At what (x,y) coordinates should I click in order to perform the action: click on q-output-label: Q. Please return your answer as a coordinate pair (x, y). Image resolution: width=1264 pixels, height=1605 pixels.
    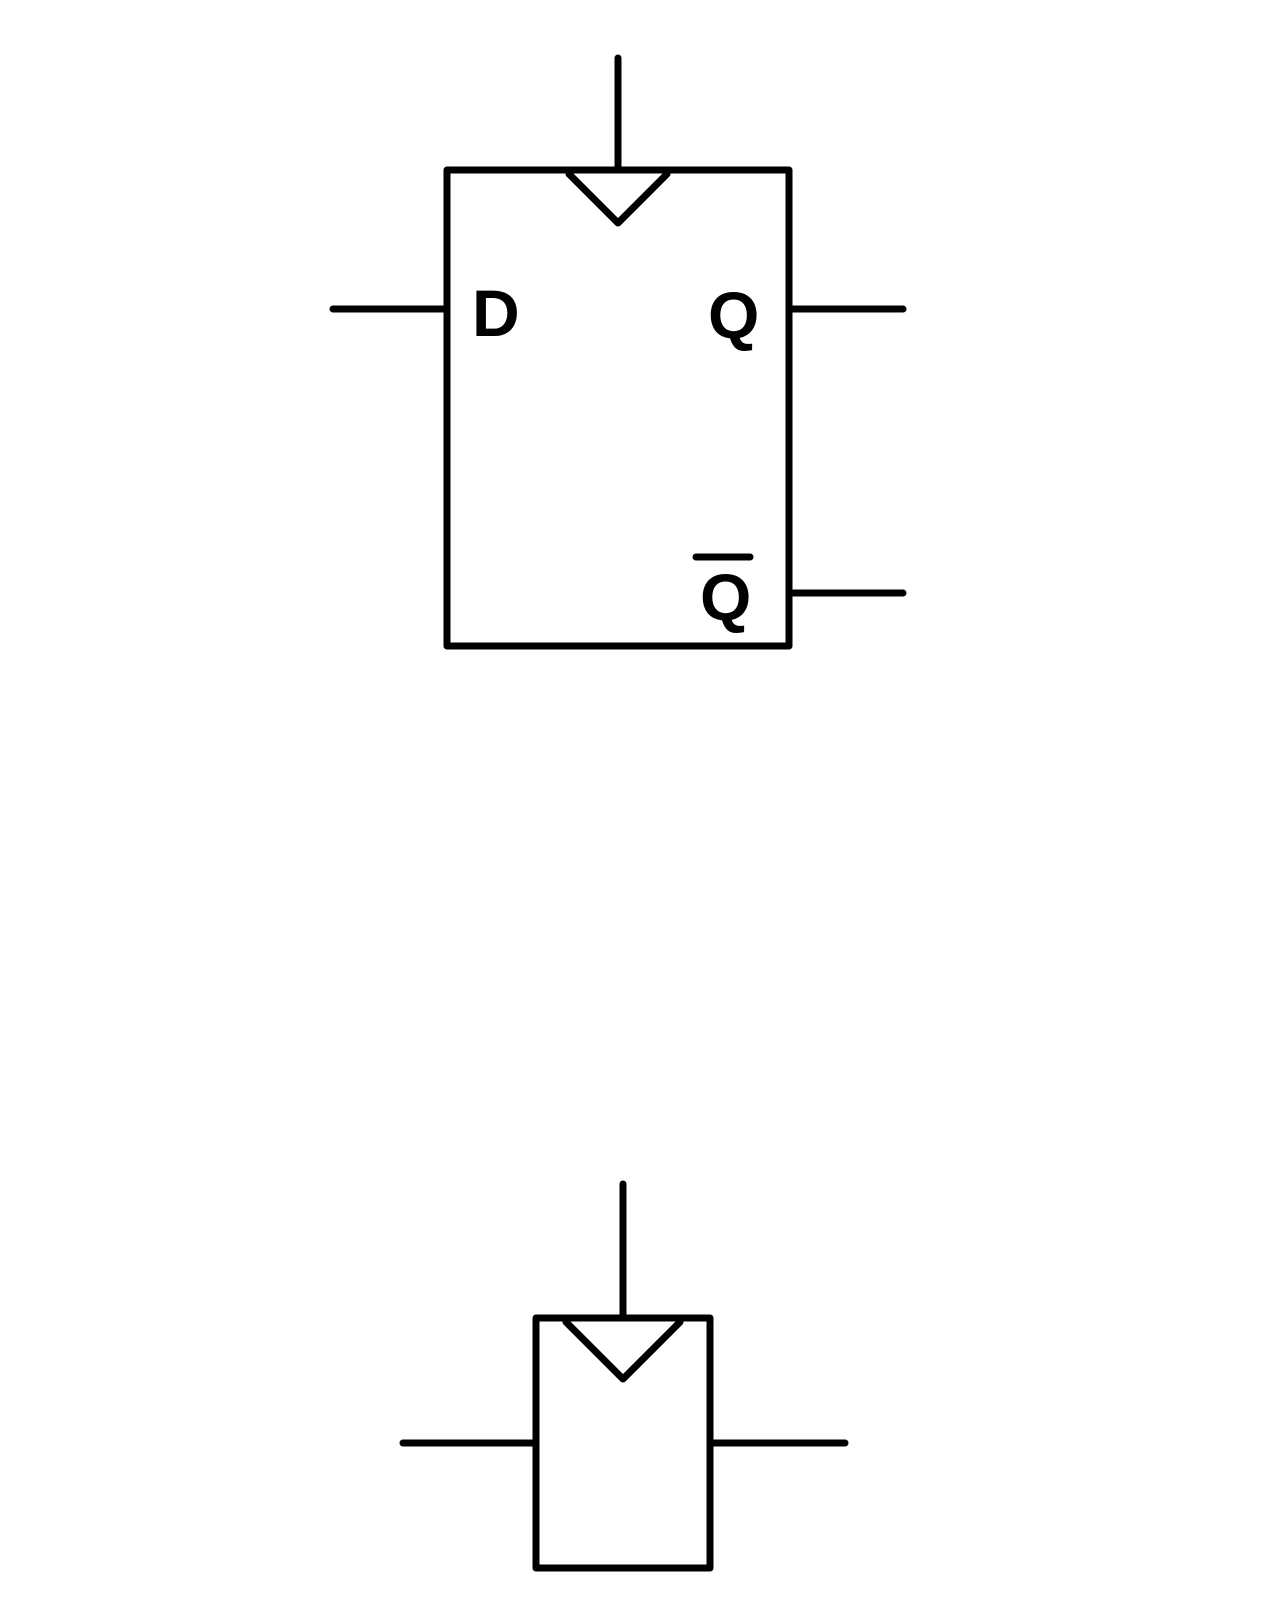
    Looking at the image, I should click on (733, 315).